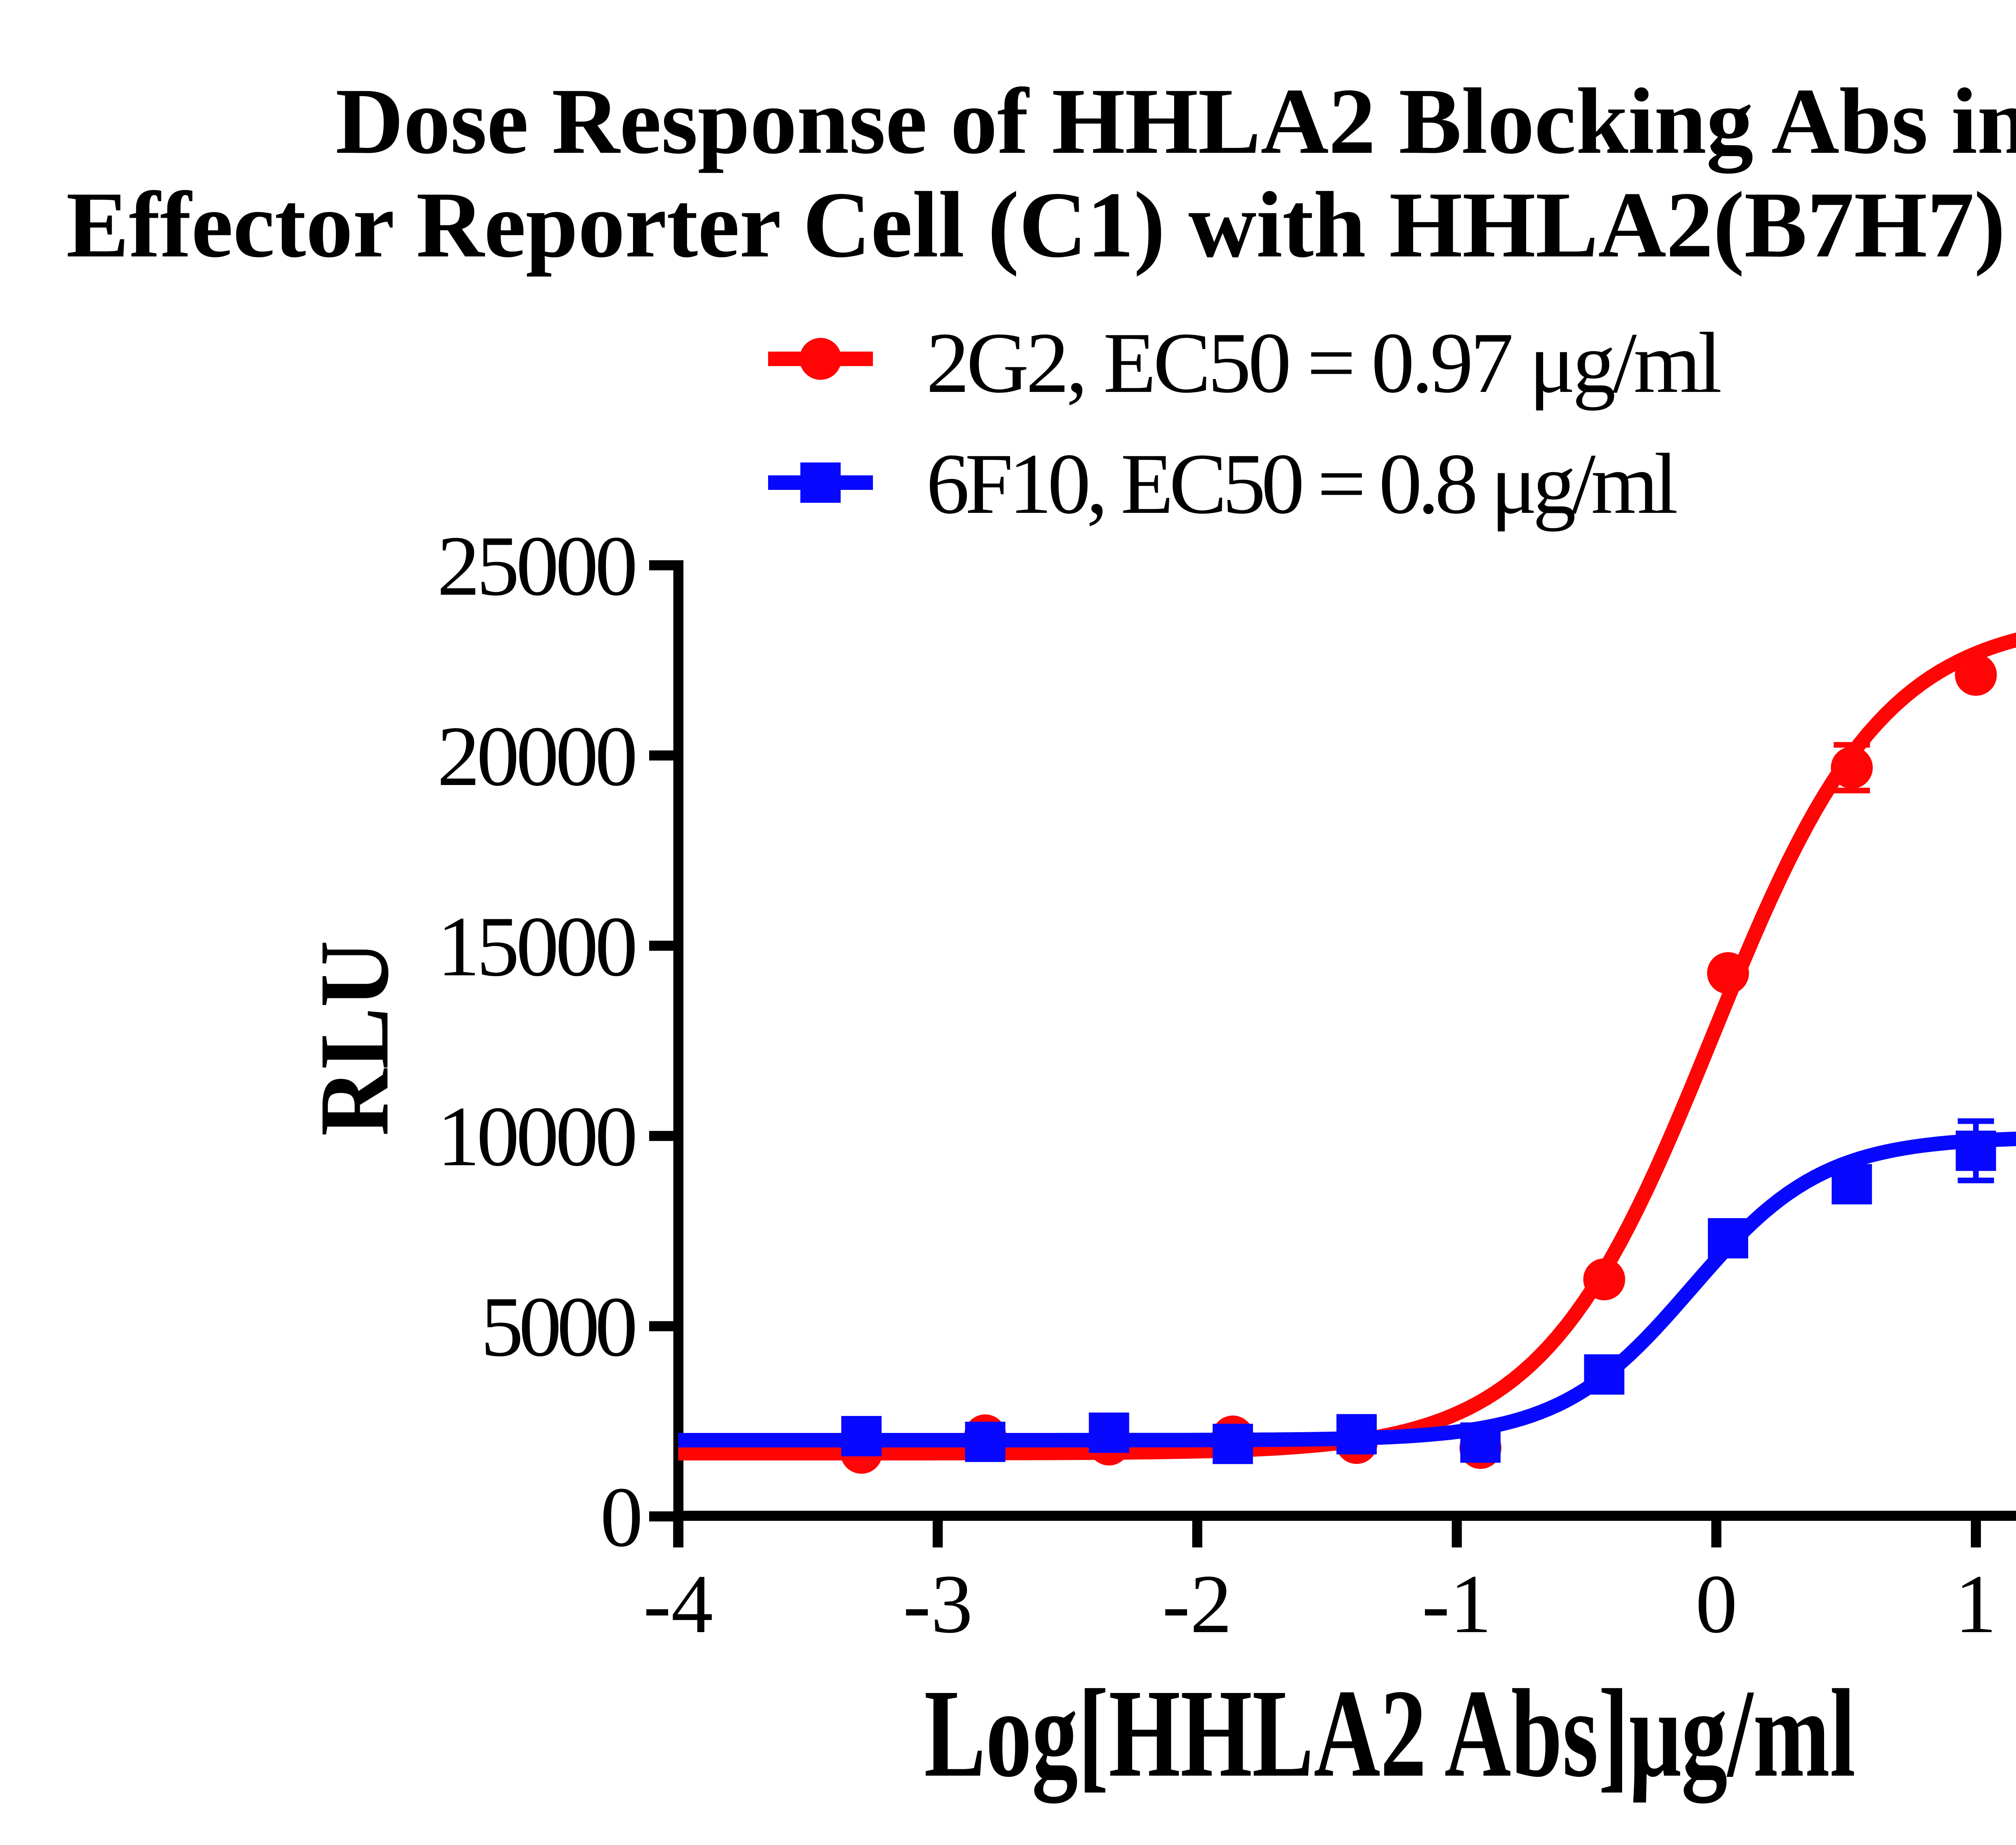 This screenshot has width=2016, height=1845. Describe the element at coordinates (1456, 1604) in the screenshot. I see `svg-text: -1` at that location.